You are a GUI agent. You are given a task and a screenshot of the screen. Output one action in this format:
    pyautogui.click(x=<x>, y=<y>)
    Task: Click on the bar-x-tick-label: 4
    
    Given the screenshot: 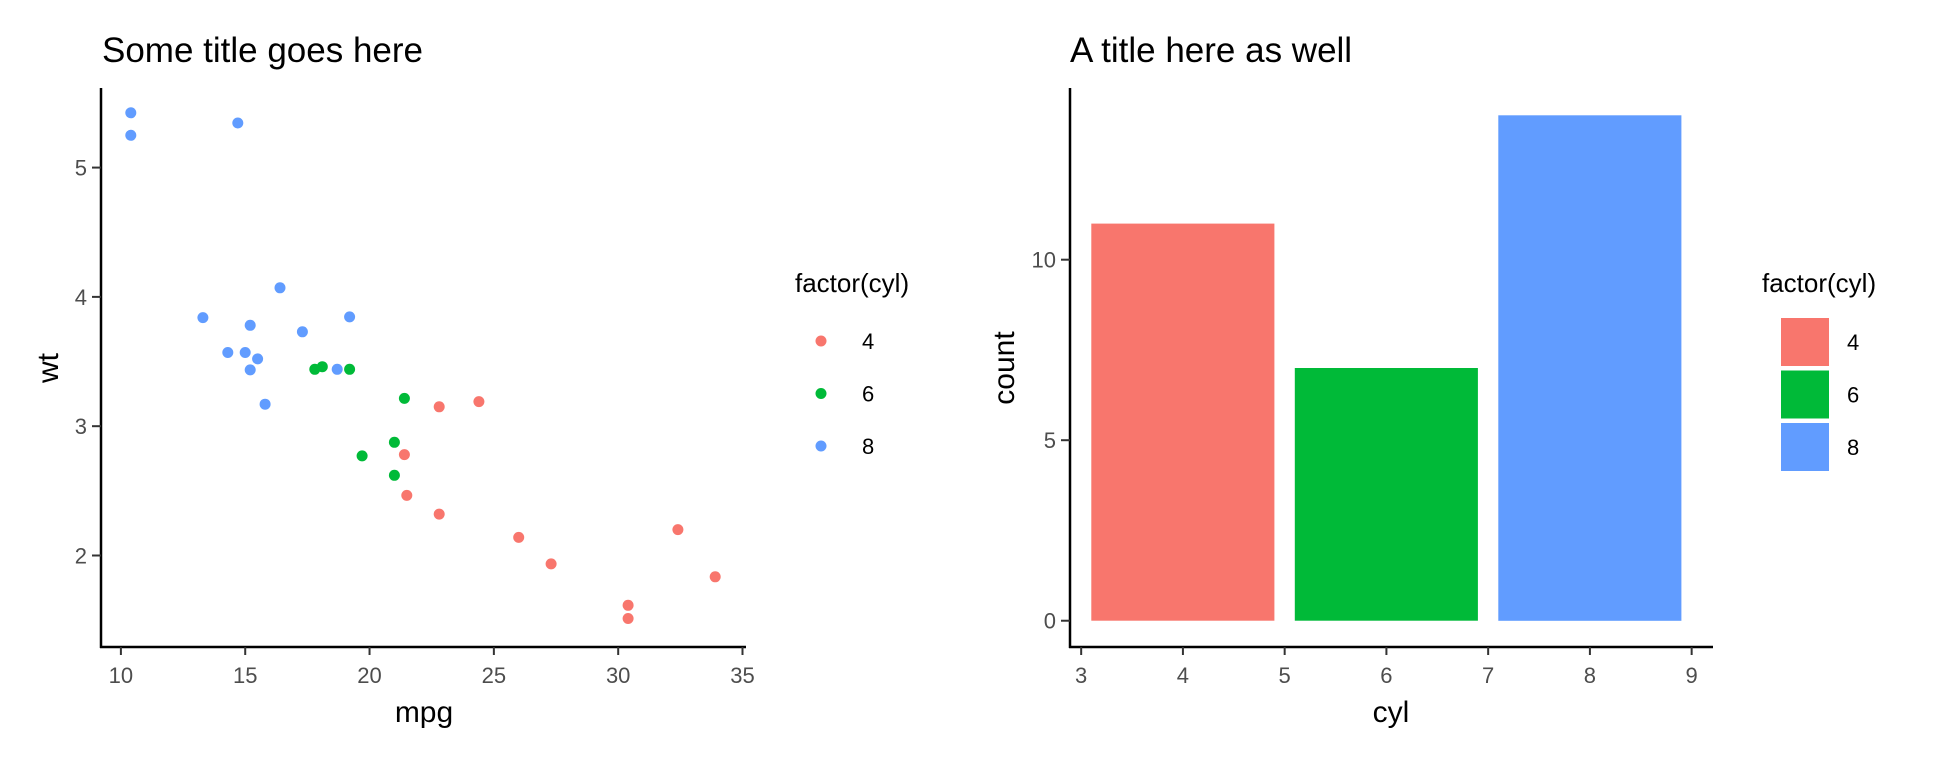 What is the action you would take?
    pyautogui.click(x=1183, y=675)
    